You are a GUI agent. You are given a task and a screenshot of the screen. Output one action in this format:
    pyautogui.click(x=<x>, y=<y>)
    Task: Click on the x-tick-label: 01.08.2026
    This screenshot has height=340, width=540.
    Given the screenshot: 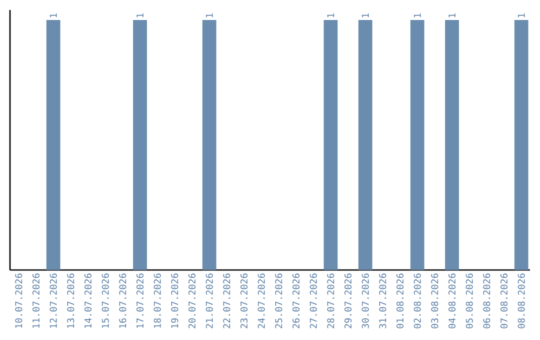 What is the action you would take?
    pyautogui.click(x=400, y=301)
    